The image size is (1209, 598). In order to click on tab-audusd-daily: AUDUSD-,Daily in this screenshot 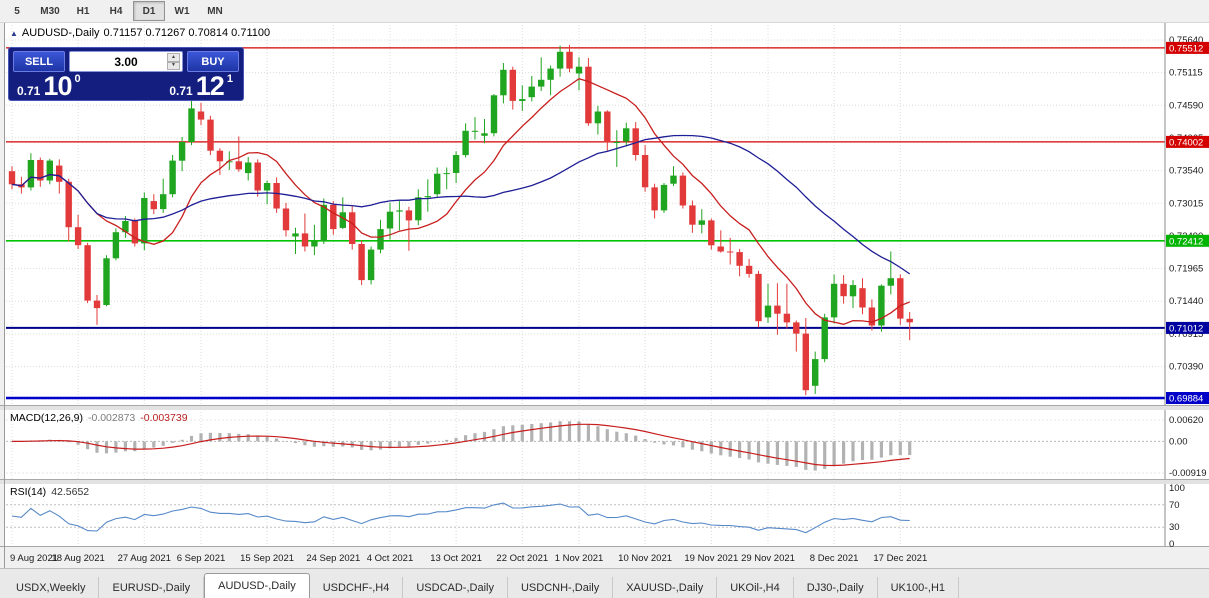, I will do `click(257, 585)`.